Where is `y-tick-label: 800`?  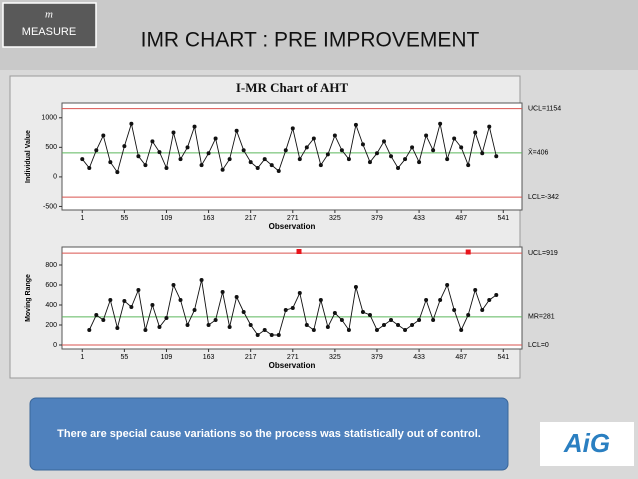
y-tick-label: 800 is located at coordinates (51, 265).